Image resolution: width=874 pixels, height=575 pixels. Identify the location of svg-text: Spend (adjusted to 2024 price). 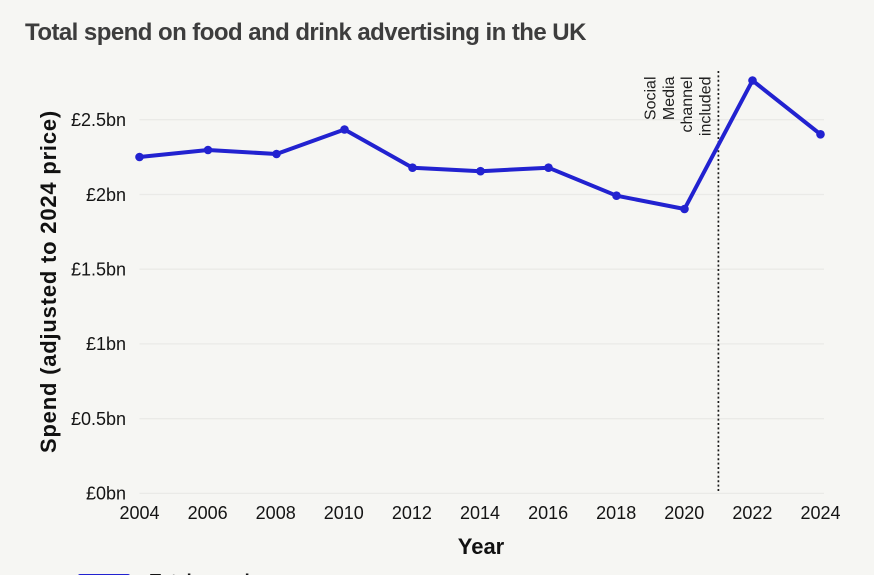
(48, 281).